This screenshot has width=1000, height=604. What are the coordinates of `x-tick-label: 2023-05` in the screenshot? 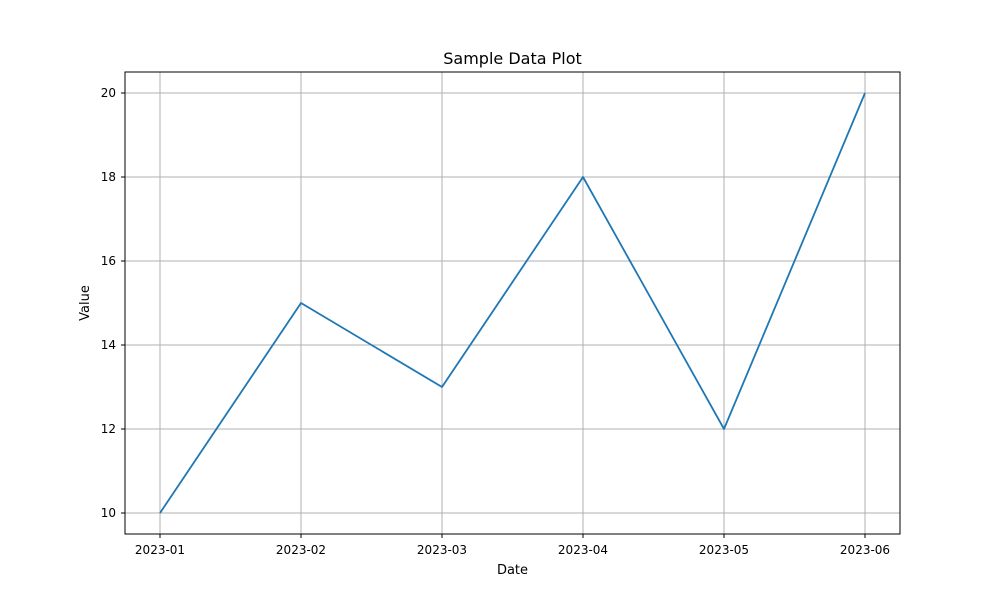 It's located at (724, 550).